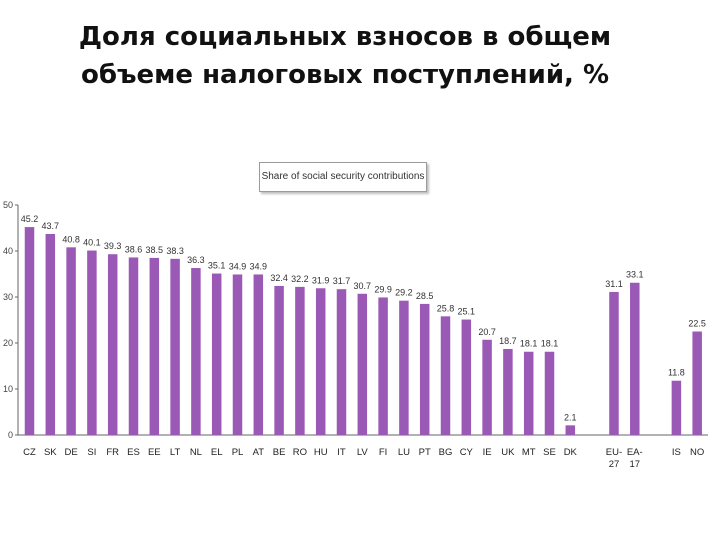 The width and height of the screenshot is (720, 540). What do you see at coordinates (51, 226) in the screenshot?
I see `bar-value-label: 43.7` at bounding box center [51, 226].